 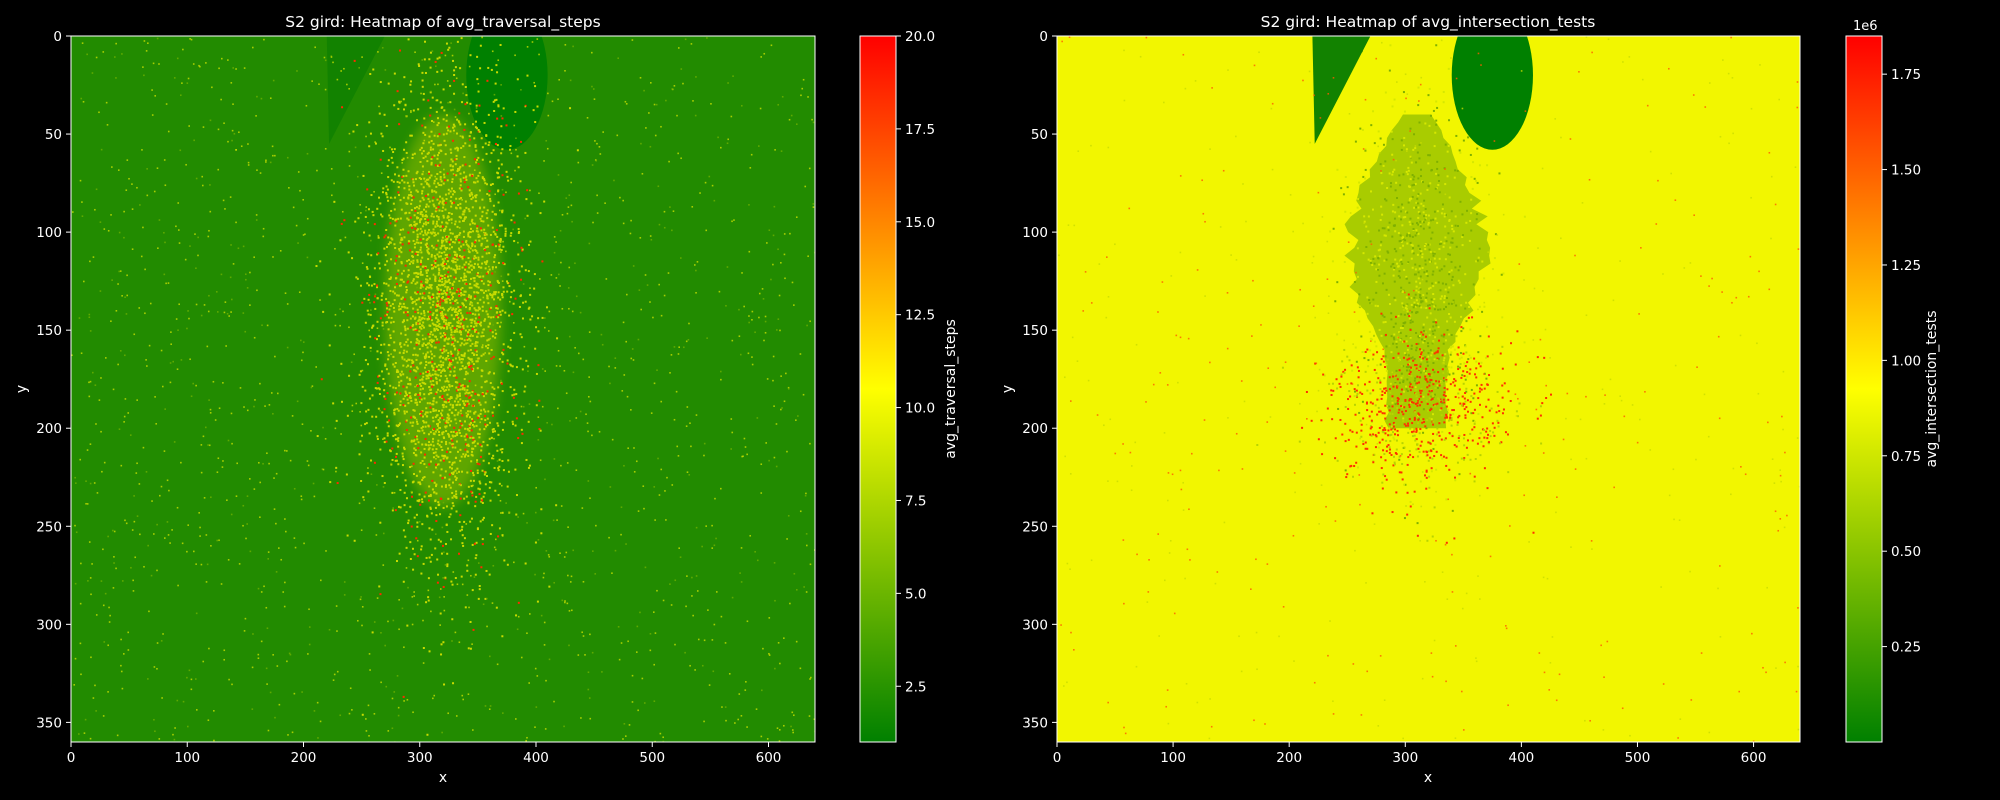 What do you see at coordinates (424, 754) in the screenshot?
I see `x-axis-left: 0 100 200 300 400 500 600` at bounding box center [424, 754].